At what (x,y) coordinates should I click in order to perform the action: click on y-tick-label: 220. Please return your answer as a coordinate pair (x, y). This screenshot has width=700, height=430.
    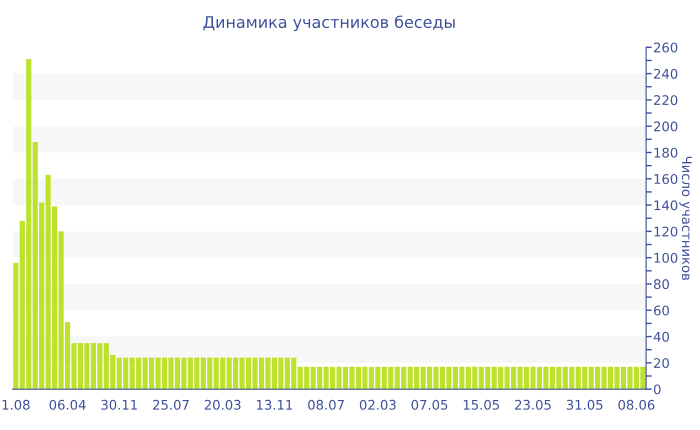
    Looking at the image, I should click on (666, 100).